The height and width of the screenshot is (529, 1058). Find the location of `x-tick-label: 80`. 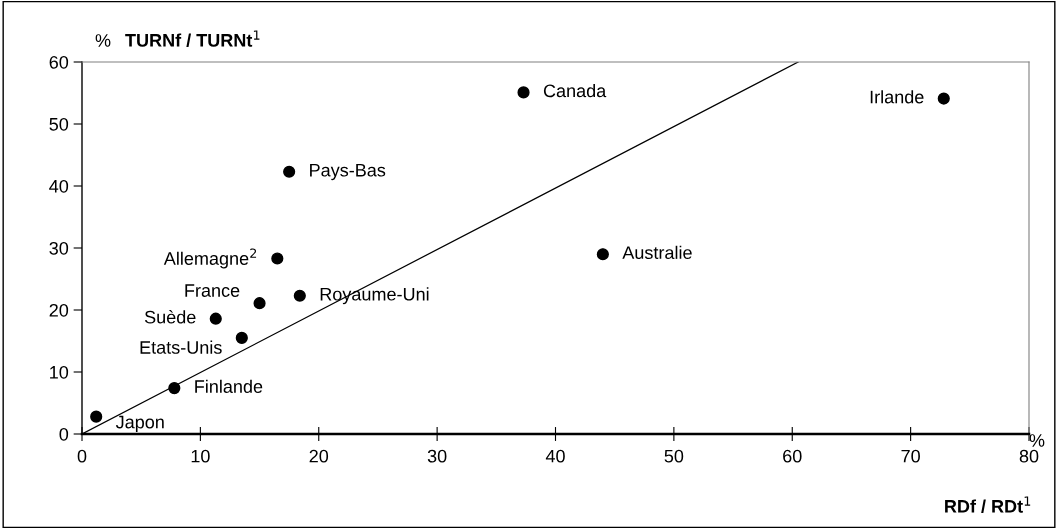

x-tick-label: 80 is located at coordinates (1029, 456).